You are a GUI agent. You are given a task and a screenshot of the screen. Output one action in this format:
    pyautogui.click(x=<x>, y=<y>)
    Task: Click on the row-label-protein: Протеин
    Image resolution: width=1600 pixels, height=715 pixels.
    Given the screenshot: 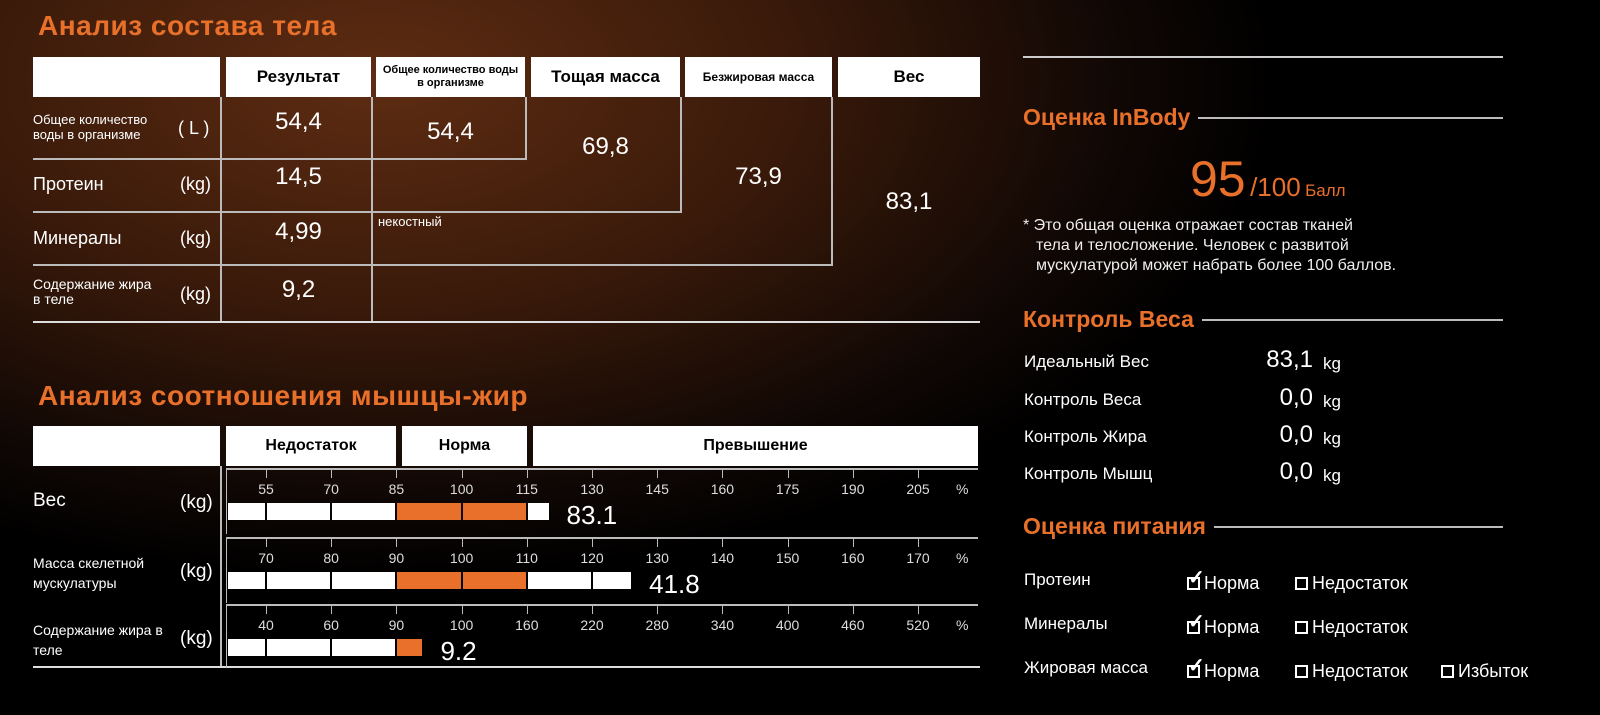 What is the action you would take?
    pyautogui.click(x=68, y=184)
    